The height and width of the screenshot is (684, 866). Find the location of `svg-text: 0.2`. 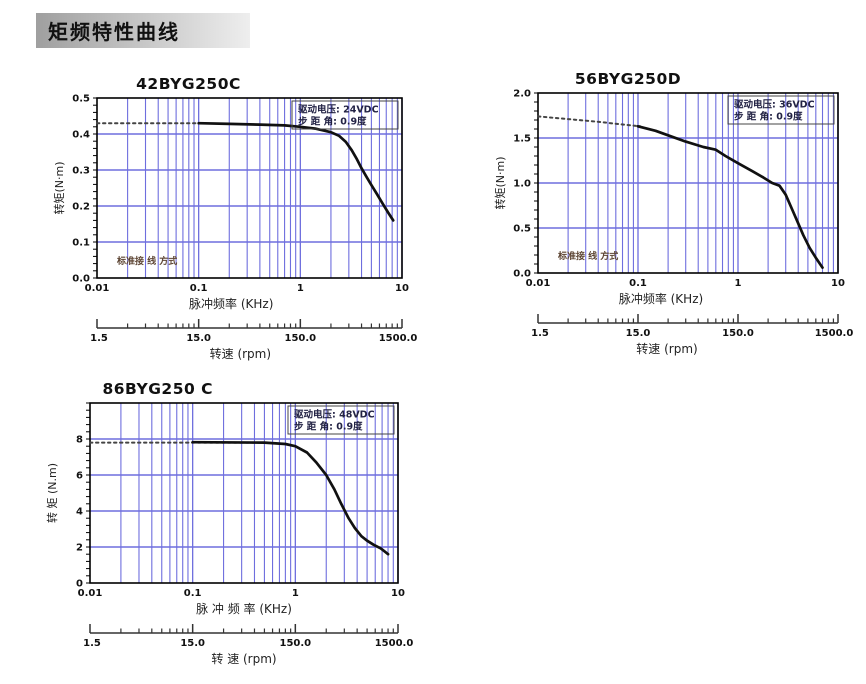

svg-text: 0.2 is located at coordinates (81, 207).